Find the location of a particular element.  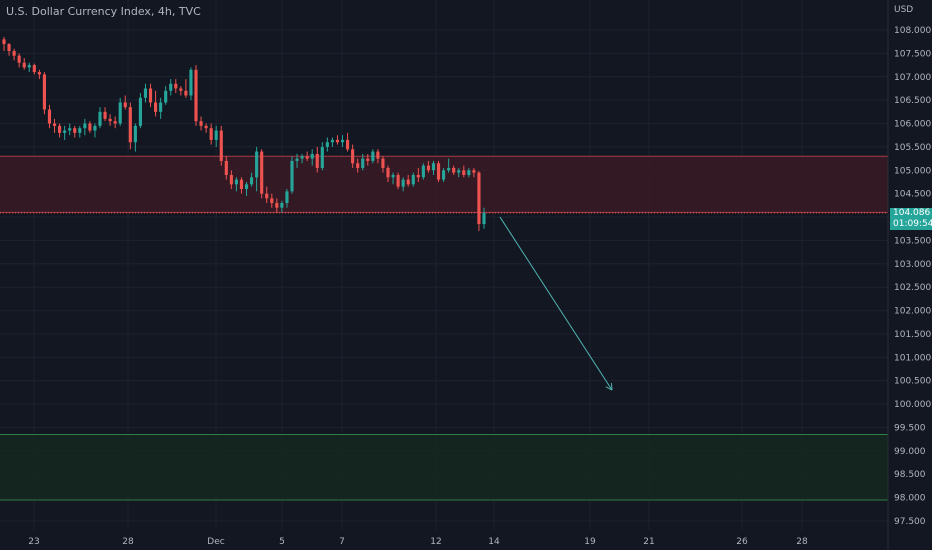

currency-label: USD is located at coordinates (903, 10).